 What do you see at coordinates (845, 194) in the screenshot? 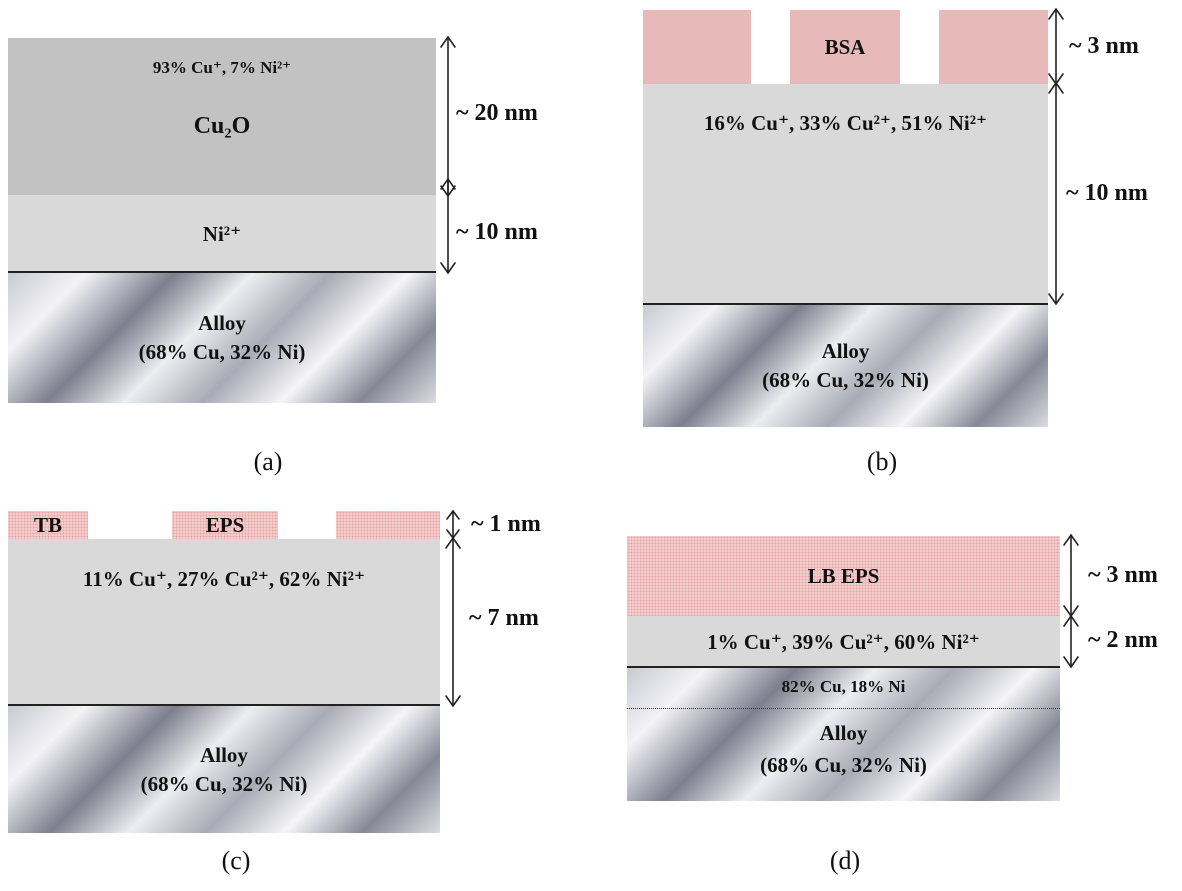
I see `mixed-oxide-layer: 16% Cu⁺, 33% Cu²⁺, 51% Ni²⁺` at bounding box center [845, 194].